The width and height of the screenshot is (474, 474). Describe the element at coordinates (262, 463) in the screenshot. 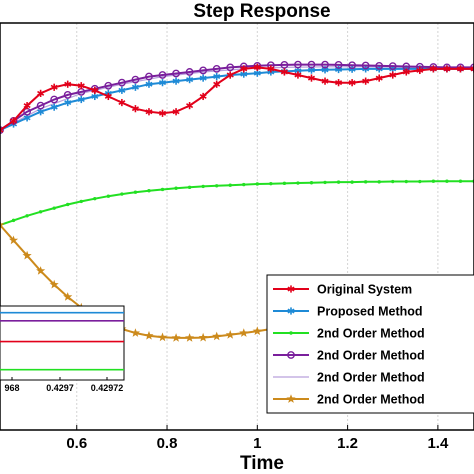

I see `x-axis-label: Time` at that location.